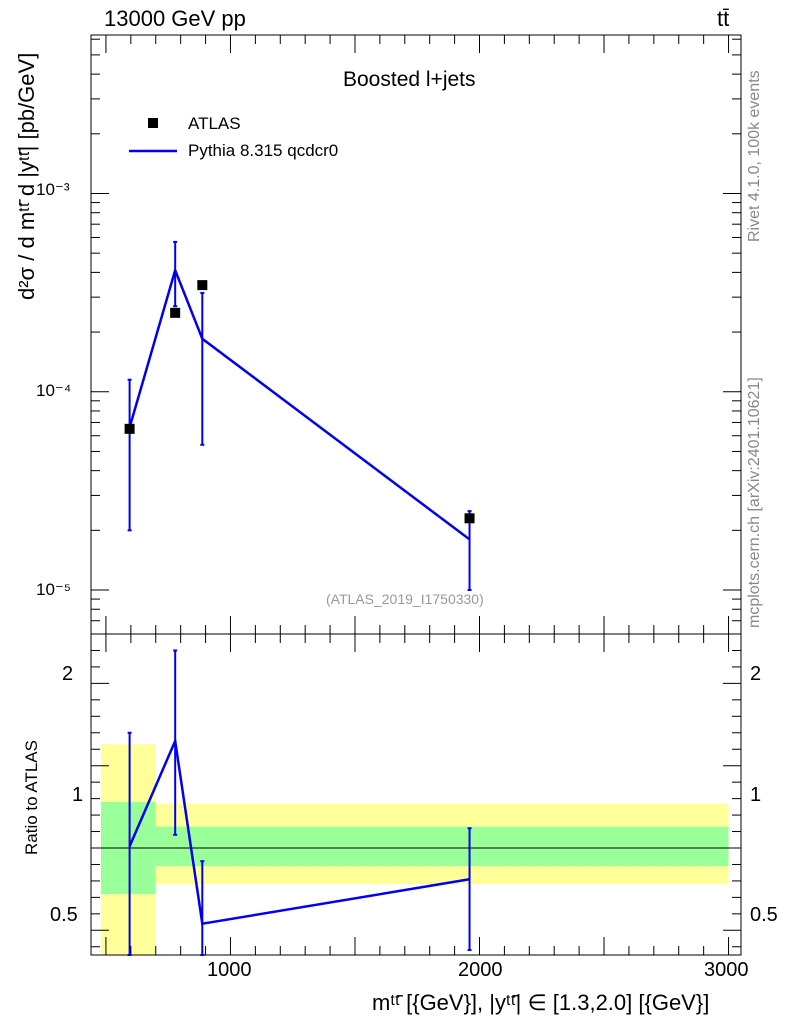 This screenshot has height=1024, width=786. What do you see at coordinates (263, 150) in the screenshot?
I see `legend-label-pythia: Pythia 8.315 qcdcr0` at bounding box center [263, 150].